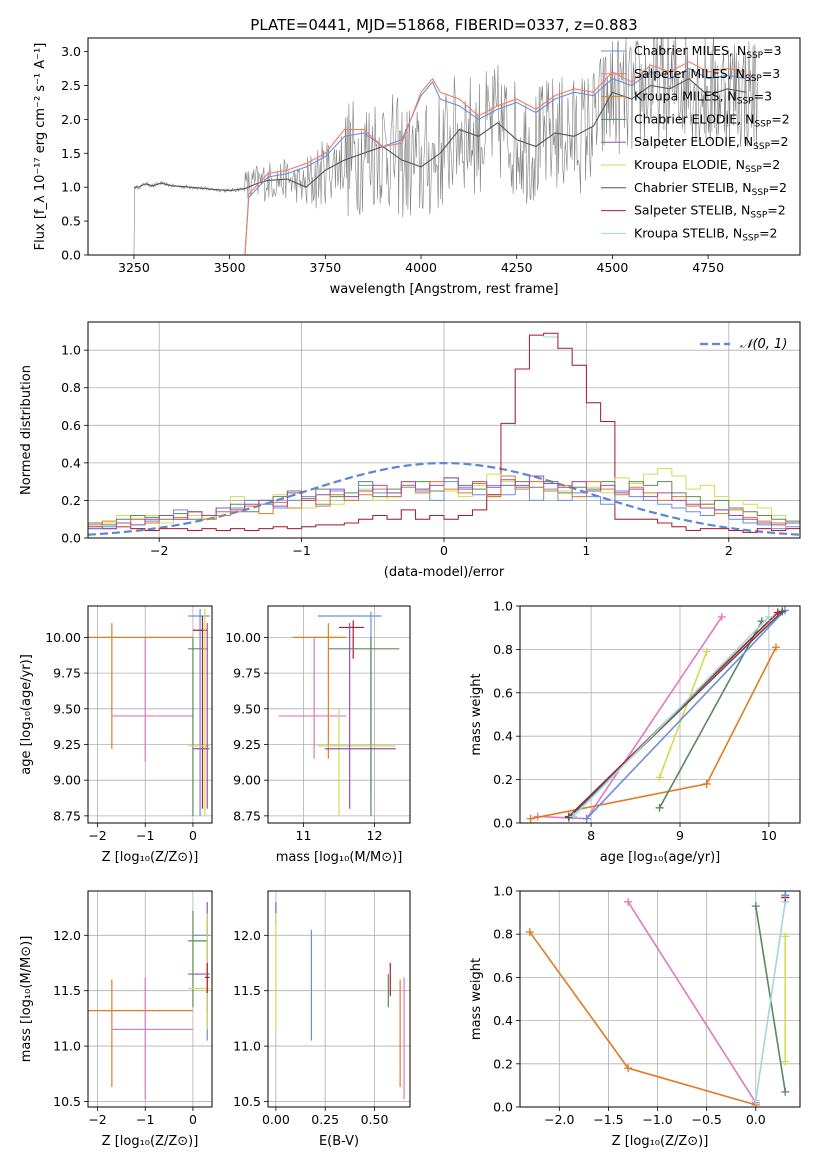 This screenshot has width=819, height=1170. Describe the element at coordinates (67, 1101) in the screenshot. I see `y-tick-label: 10.5` at that location.